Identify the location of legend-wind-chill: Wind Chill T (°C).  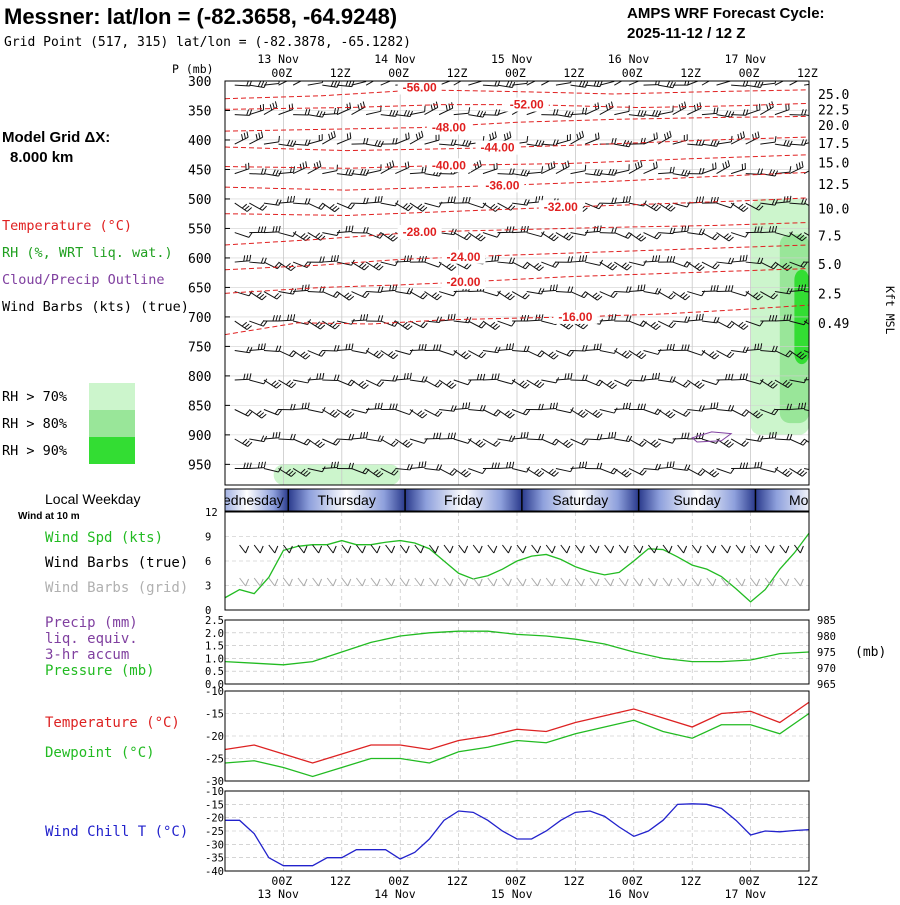
(116, 832).